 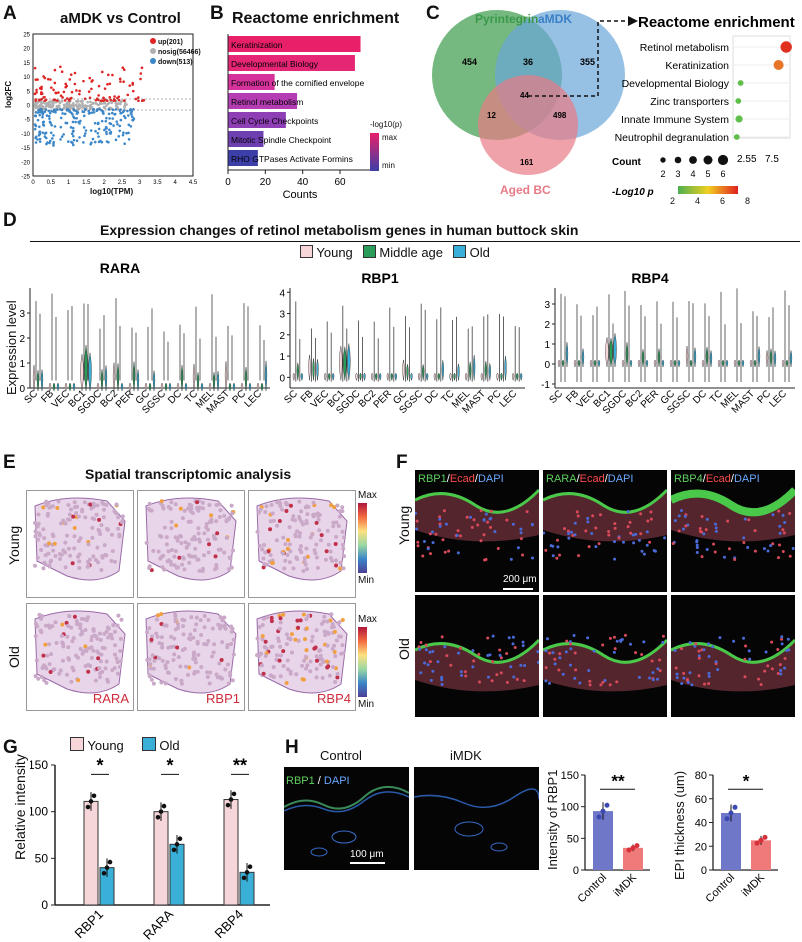 What do you see at coordinates (525, 190) in the screenshot?
I see `venn-label-aged-bc: Aged BC` at bounding box center [525, 190].